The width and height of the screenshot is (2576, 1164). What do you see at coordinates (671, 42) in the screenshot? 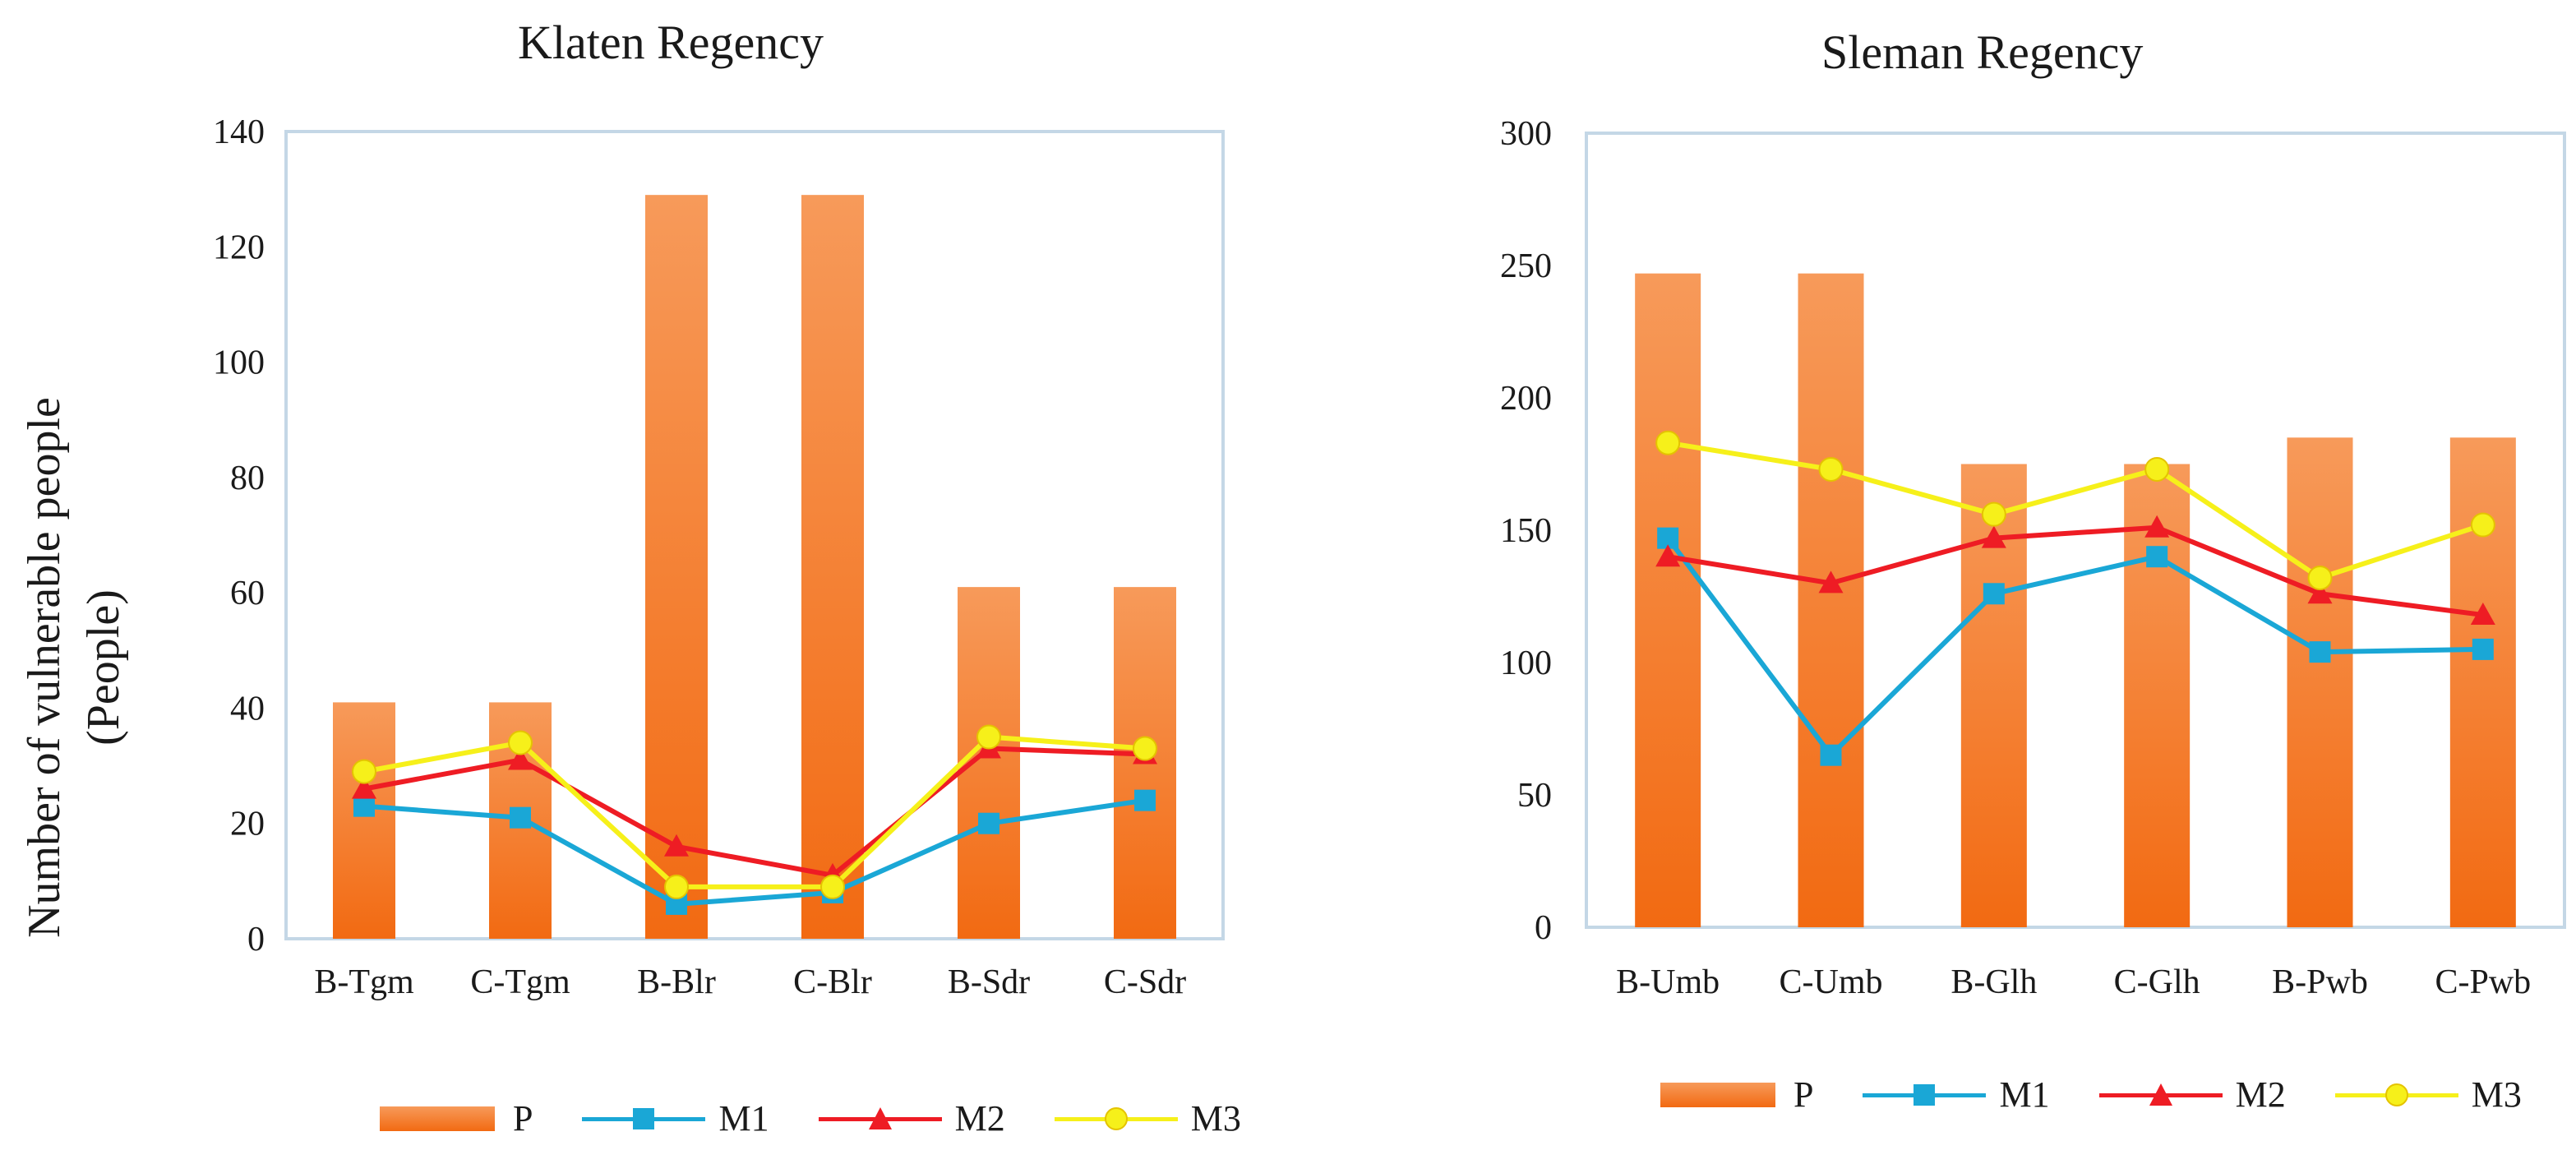
I see `klaten-chart-title: Klaten Regency` at bounding box center [671, 42].